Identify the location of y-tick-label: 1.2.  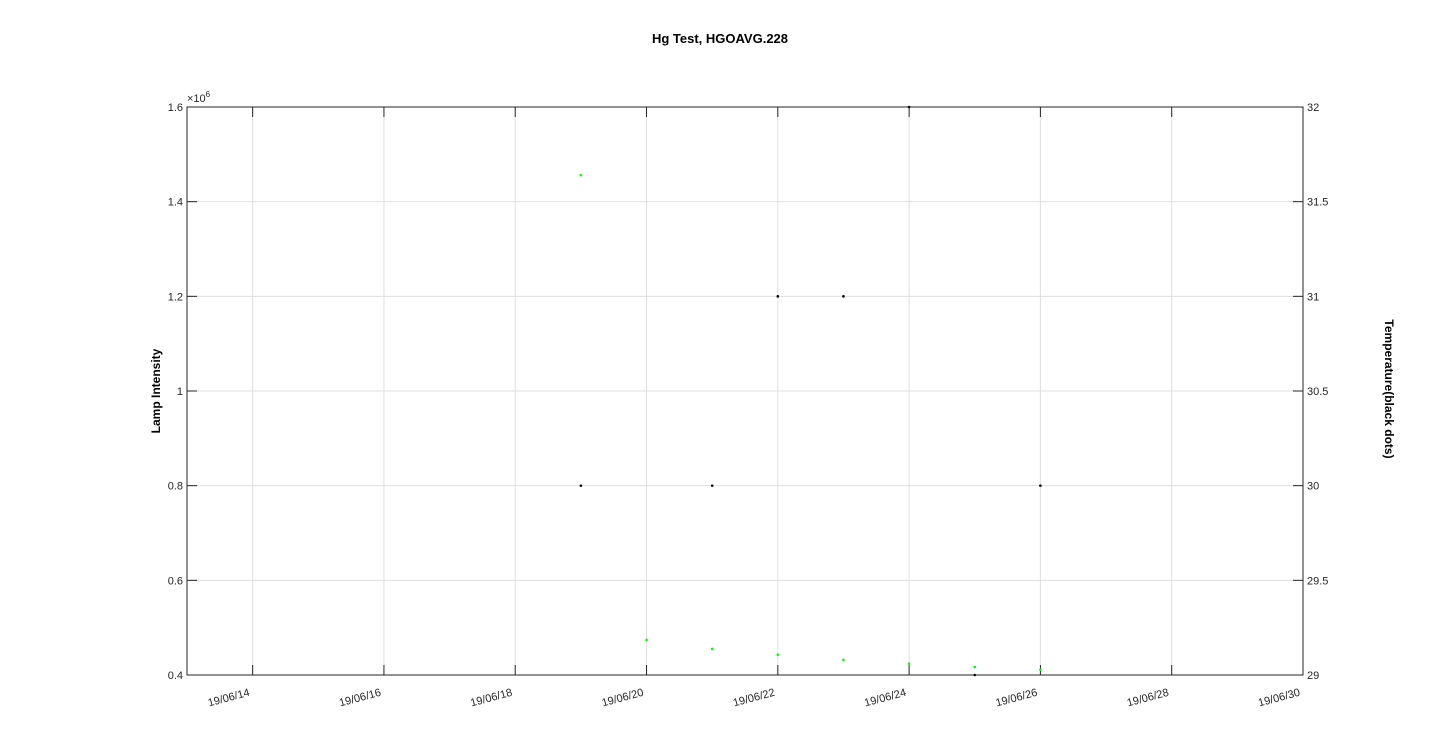
(175, 297).